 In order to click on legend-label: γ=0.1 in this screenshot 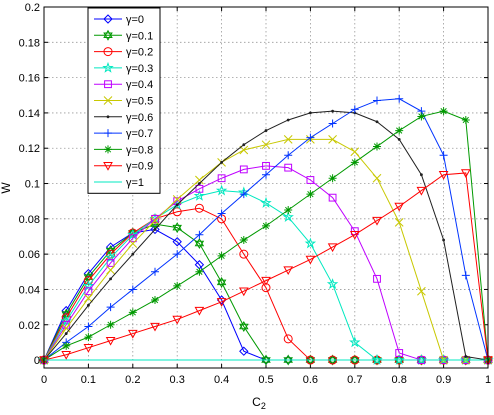, I will do `click(139, 36)`.